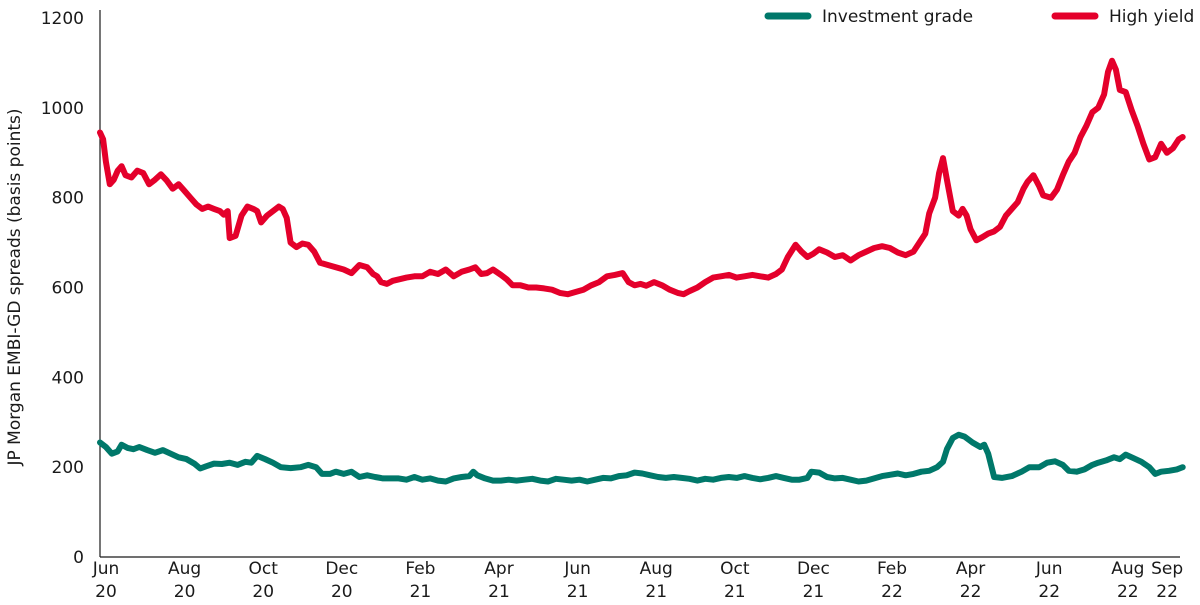  What do you see at coordinates (15, 287) in the screenshot?
I see `y-axis-title: JP Morgan EMBI-GD spreads (basis points)` at bounding box center [15, 287].